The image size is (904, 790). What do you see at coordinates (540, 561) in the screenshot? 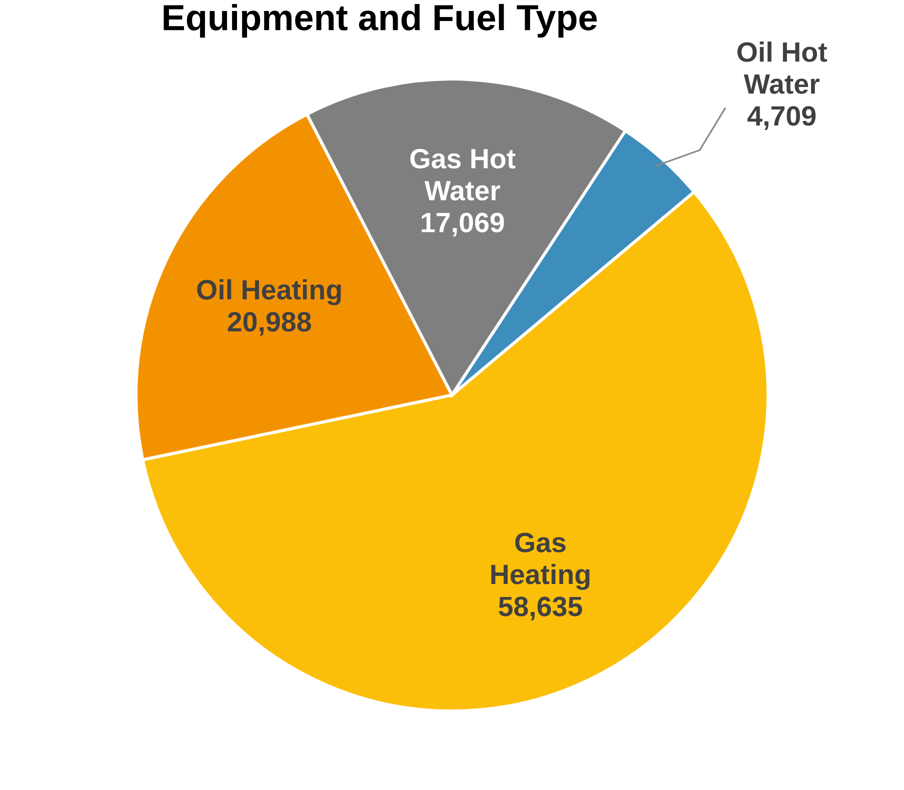
I see `slice-label: Gas Heating` at bounding box center [540, 561].